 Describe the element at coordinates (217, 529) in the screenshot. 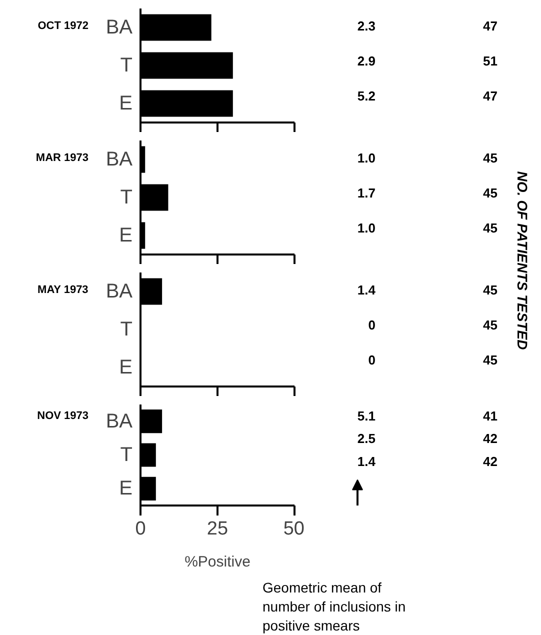

I see `x-tick-label: 25` at that location.